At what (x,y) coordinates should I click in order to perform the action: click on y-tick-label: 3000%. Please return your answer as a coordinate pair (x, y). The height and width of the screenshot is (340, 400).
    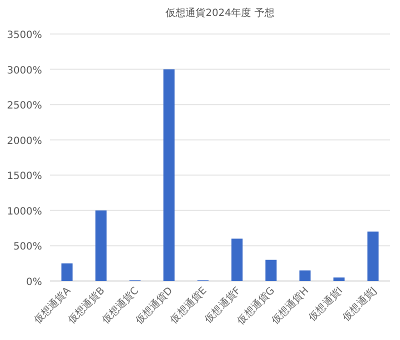
    Looking at the image, I should click on (24, 70).